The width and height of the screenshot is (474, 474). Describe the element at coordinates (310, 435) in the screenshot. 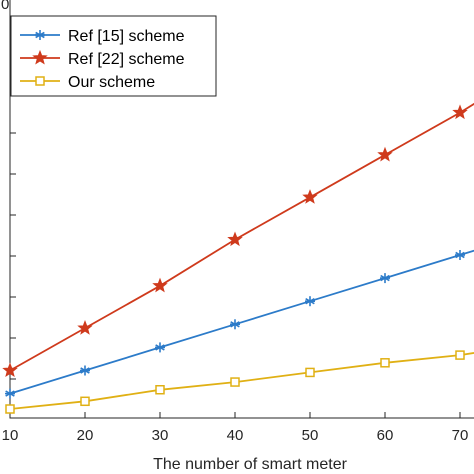

I see `x-tick-label: 50` at that location.